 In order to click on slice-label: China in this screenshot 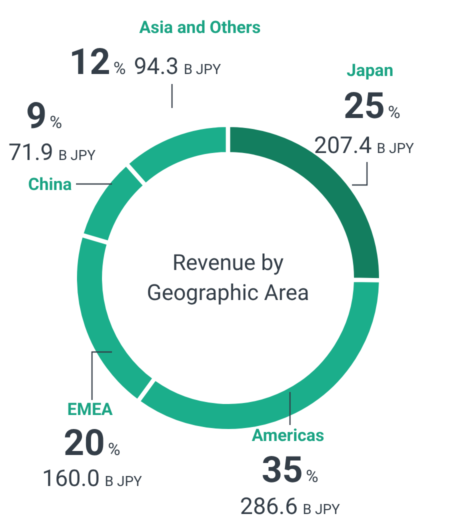, I will do `click(50, 185)`.